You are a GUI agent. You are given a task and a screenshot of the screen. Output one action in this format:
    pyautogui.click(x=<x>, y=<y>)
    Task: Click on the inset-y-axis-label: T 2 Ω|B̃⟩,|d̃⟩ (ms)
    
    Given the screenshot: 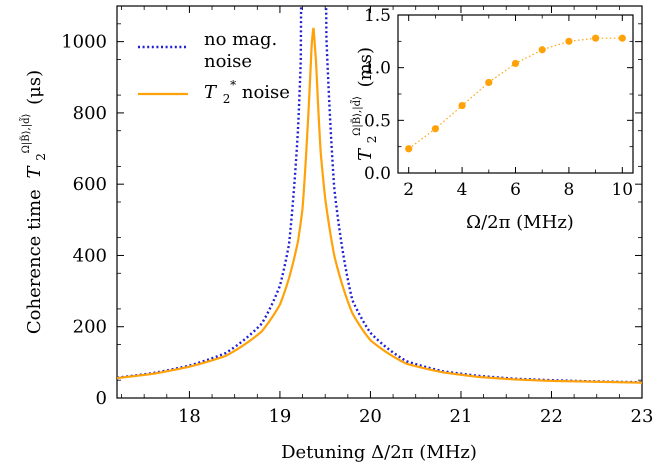 What is the action you would take?
    pyautogui.click(x=362, y=104)
    